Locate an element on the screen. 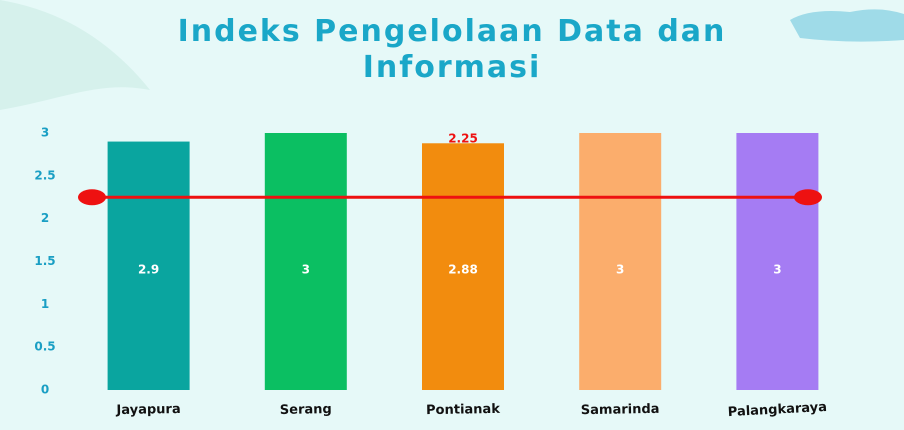 The image size is (904, 430). y-tick-label: 0 is located at coordinates (45, 390).